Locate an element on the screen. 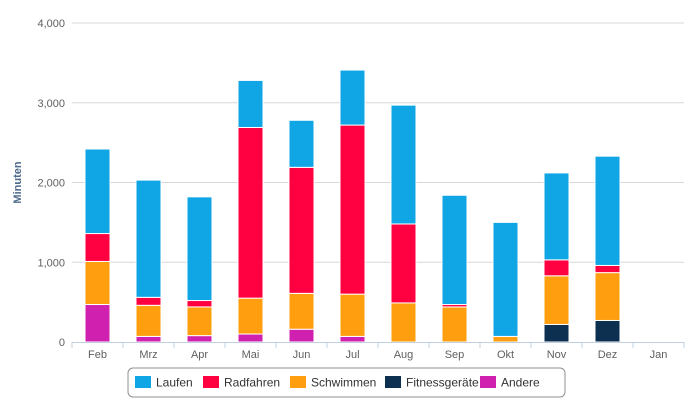 The image size is (694, 401). legend-item-label: Laufen is located at coordinates (174, 383).